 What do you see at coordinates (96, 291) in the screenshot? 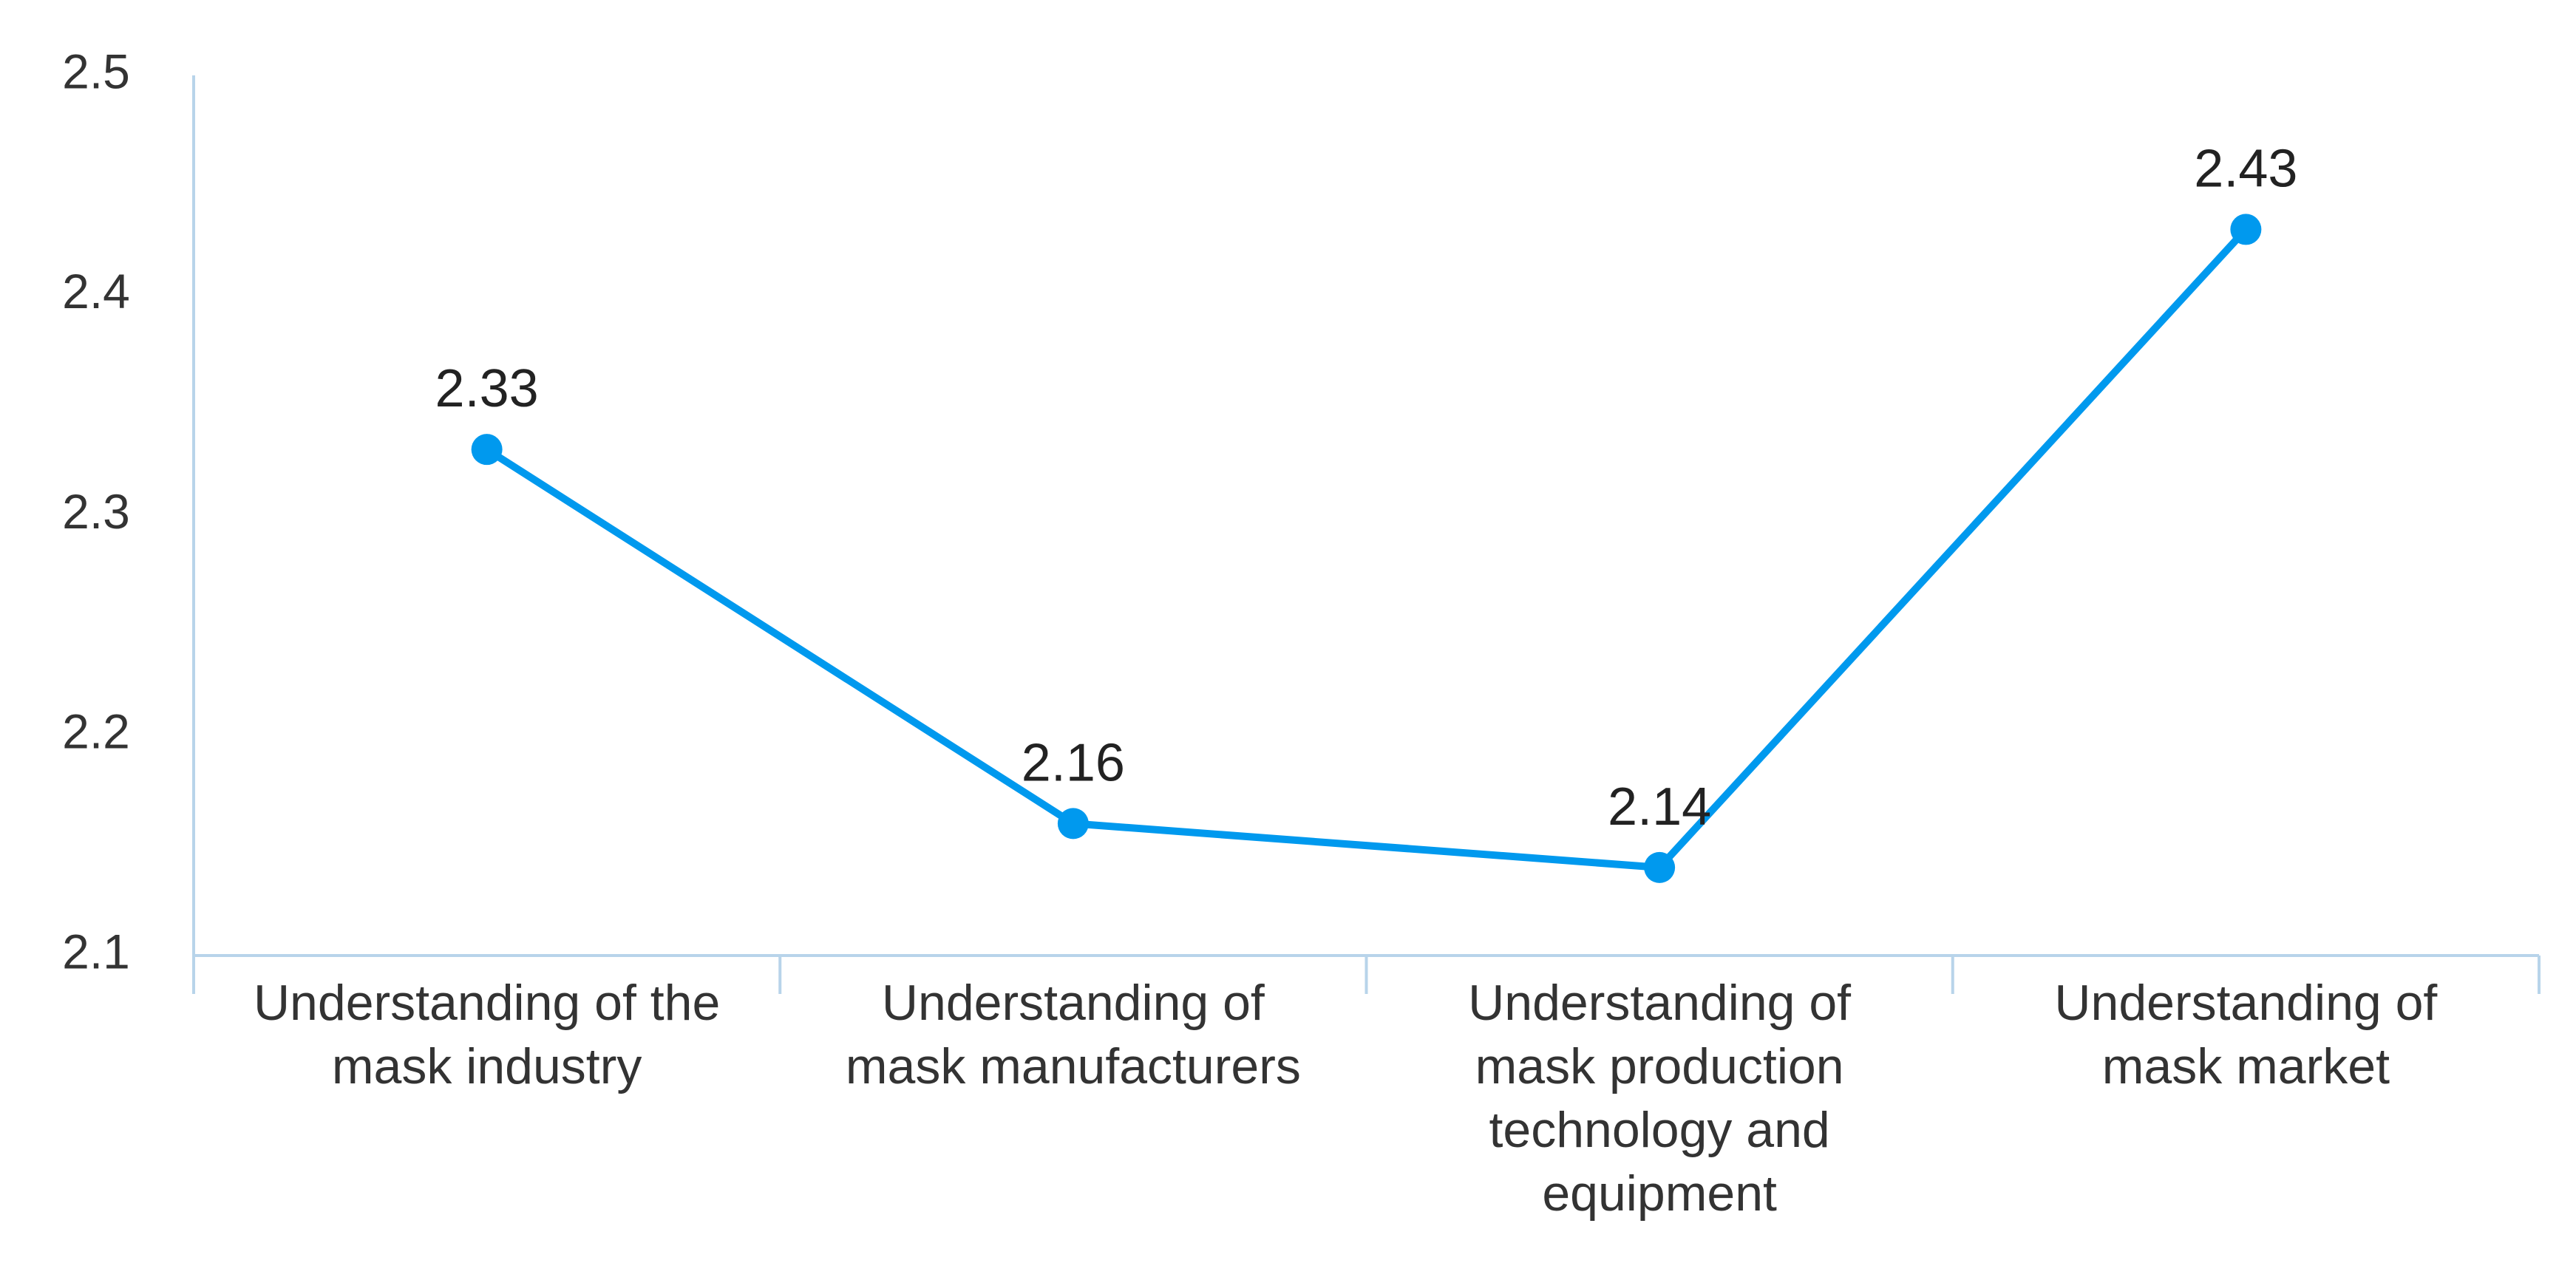
I see `y-tick-label: 2.4` at bounding box center [96, 291].